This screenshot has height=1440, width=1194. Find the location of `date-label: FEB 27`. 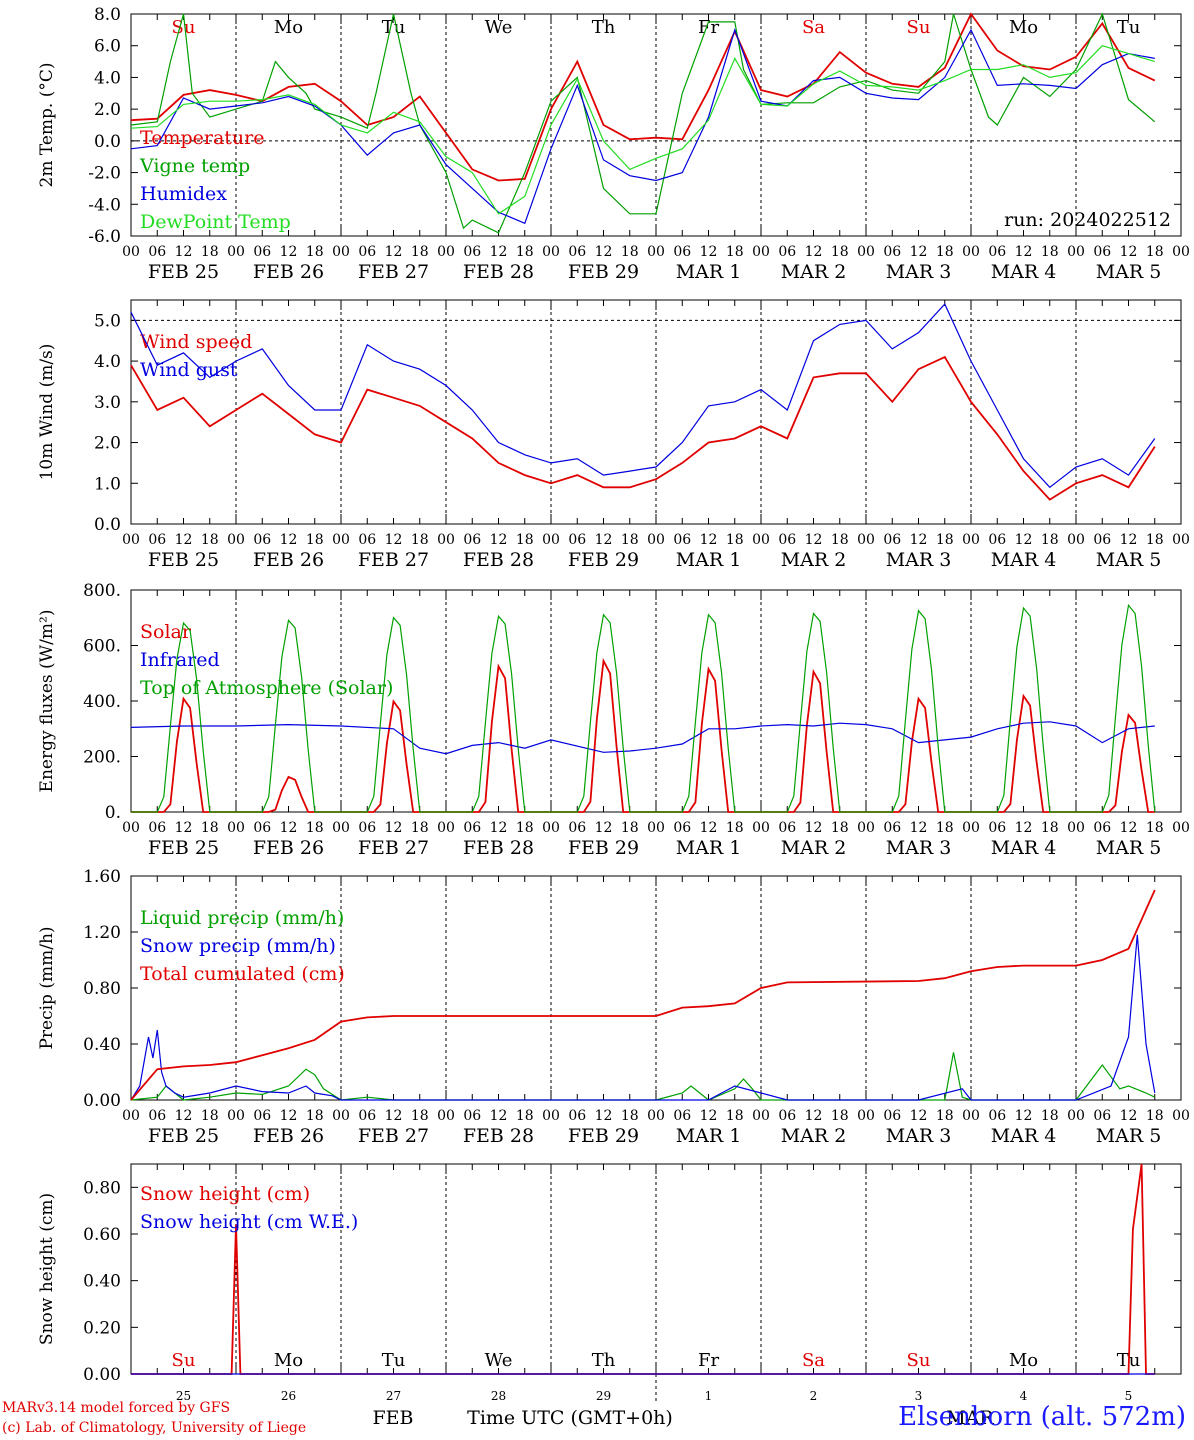

date-label: FEB 27 is located at coordinates (393, 560).